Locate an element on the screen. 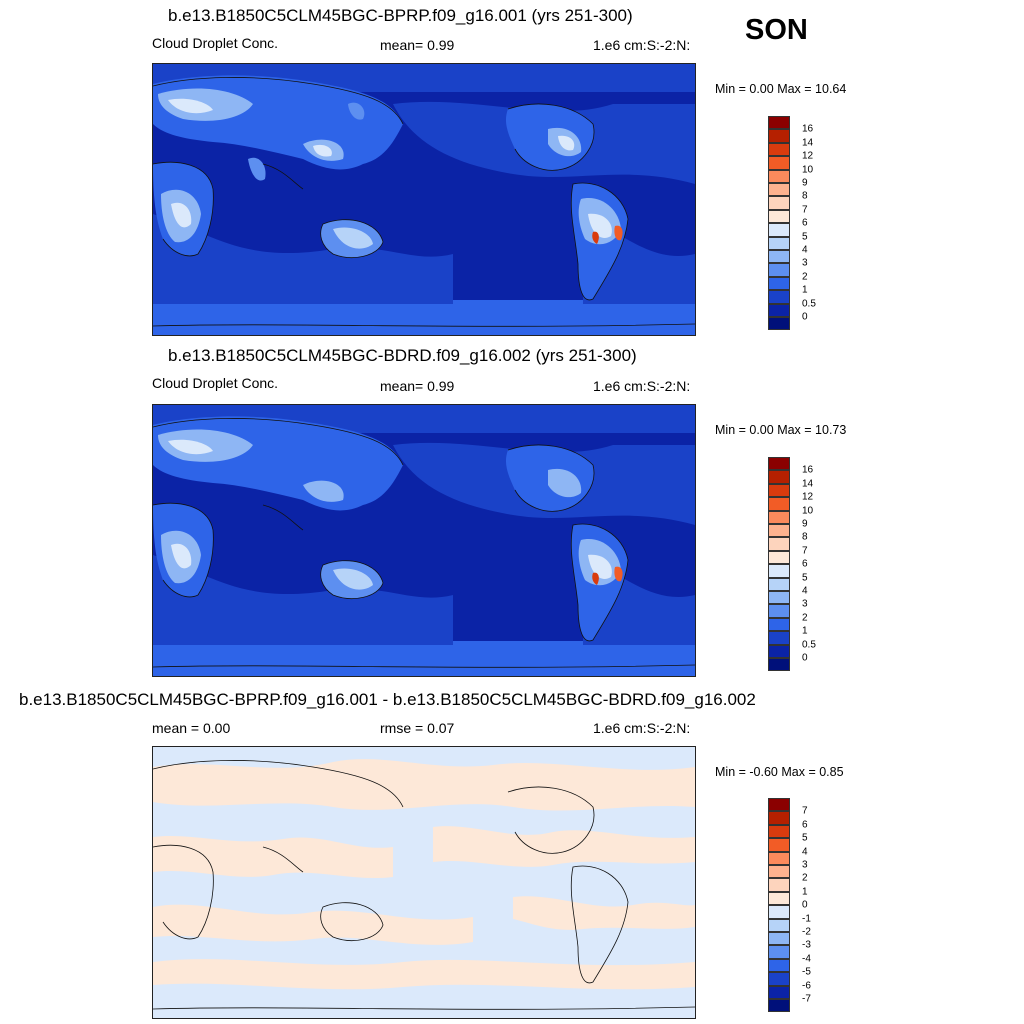 The width and height of the screenshot is (1024, 1024). panel-3-mean-label: mean = 0.00 is located at coordinates (191, 728).